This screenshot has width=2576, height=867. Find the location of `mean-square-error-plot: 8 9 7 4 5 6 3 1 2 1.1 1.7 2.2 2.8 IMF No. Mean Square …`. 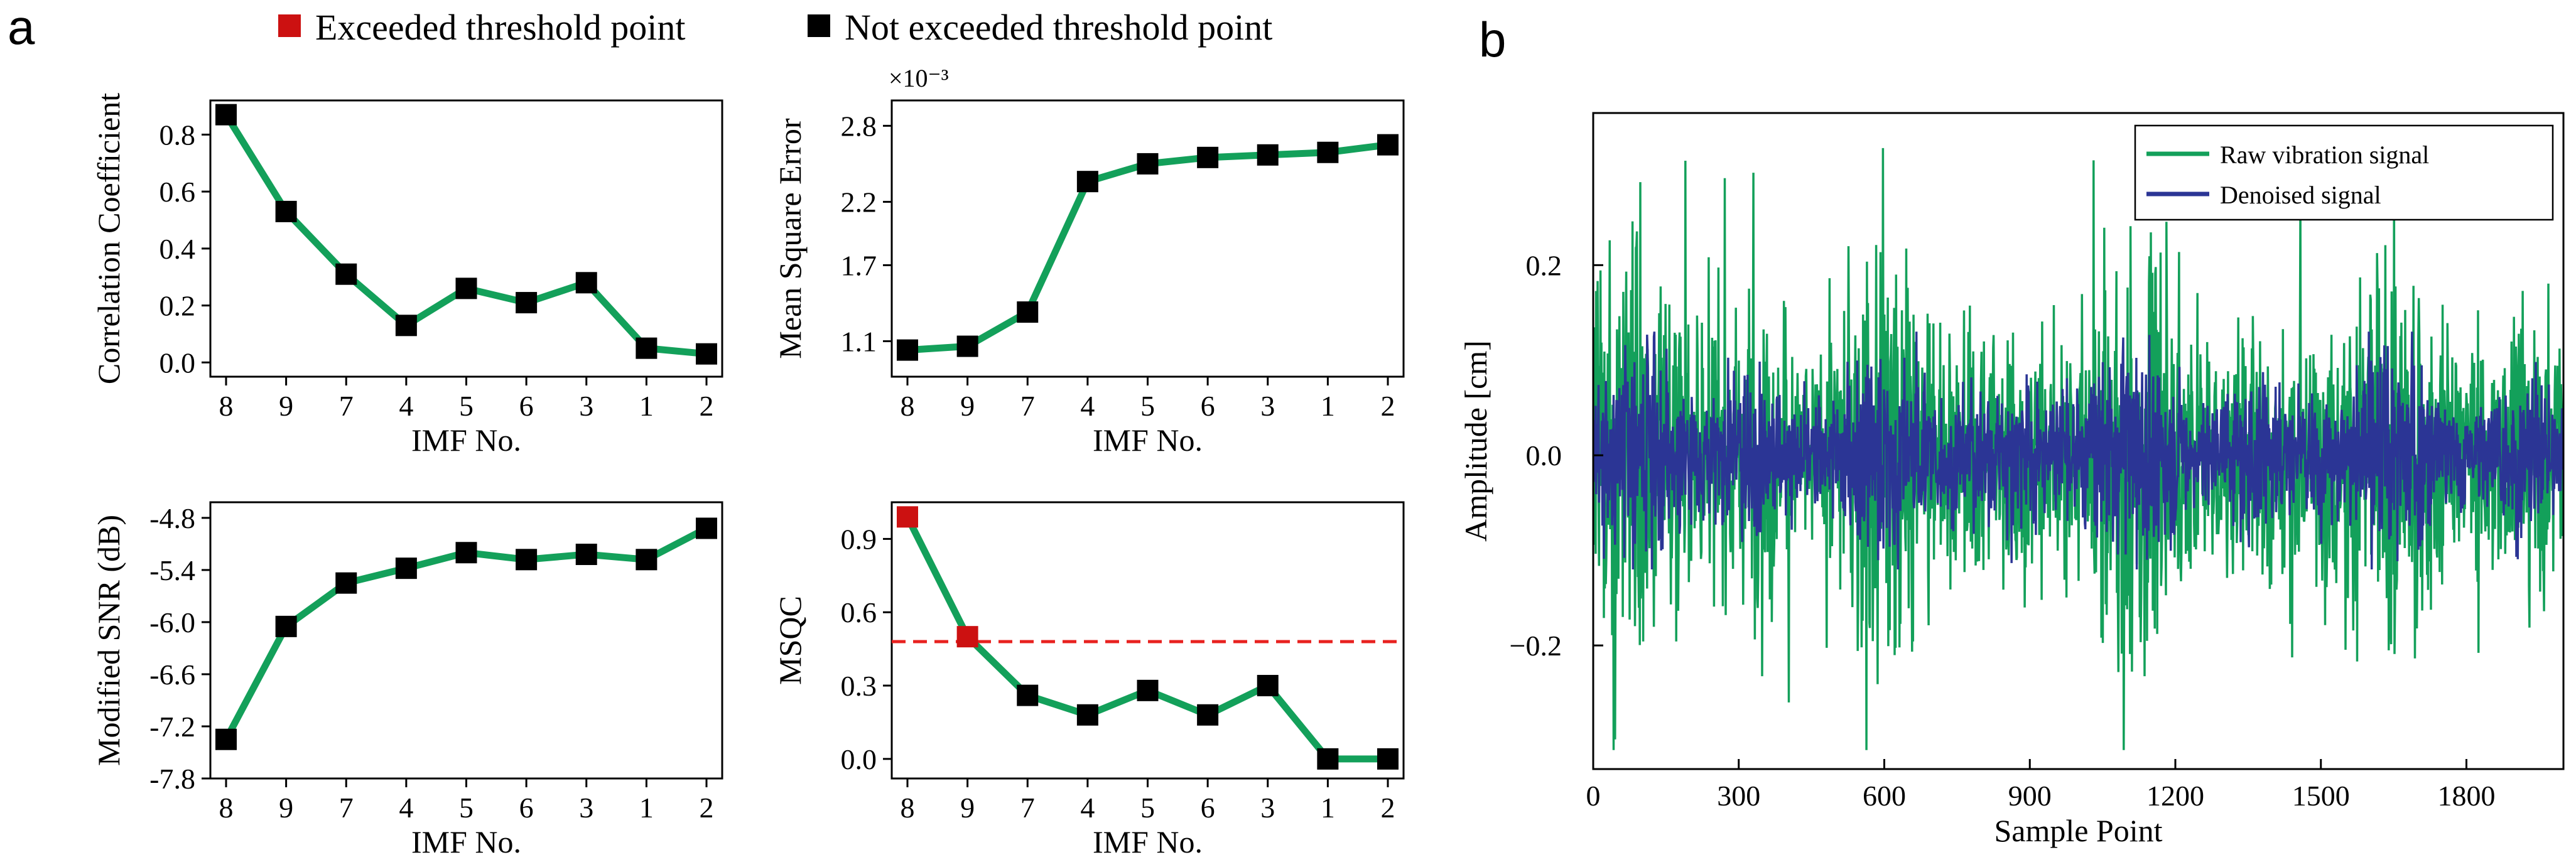

mean-square-error-plot: 8 9 7 4 5 6 3 1 2 1.1 1.7 2.2 2.8 IMF No. Mean Square … is located at coordinates (1088, 261).